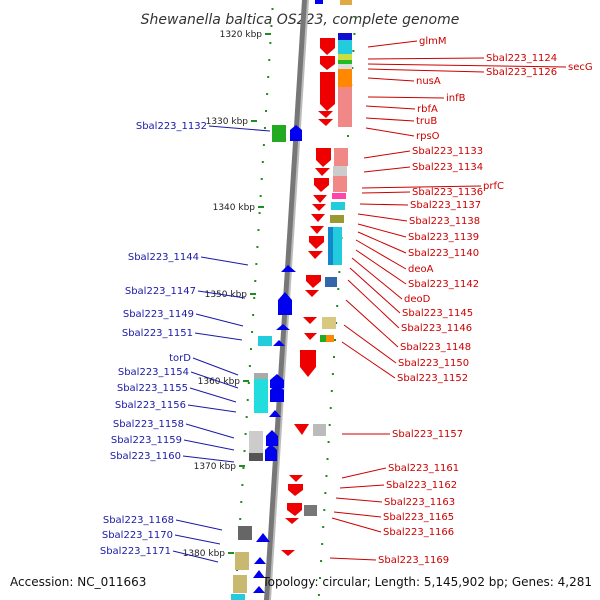  What do you see at coordinates (423, 468) in the screenshot?
I see `gene-label: Sbal223_1161` at bounding box center [423, 468].